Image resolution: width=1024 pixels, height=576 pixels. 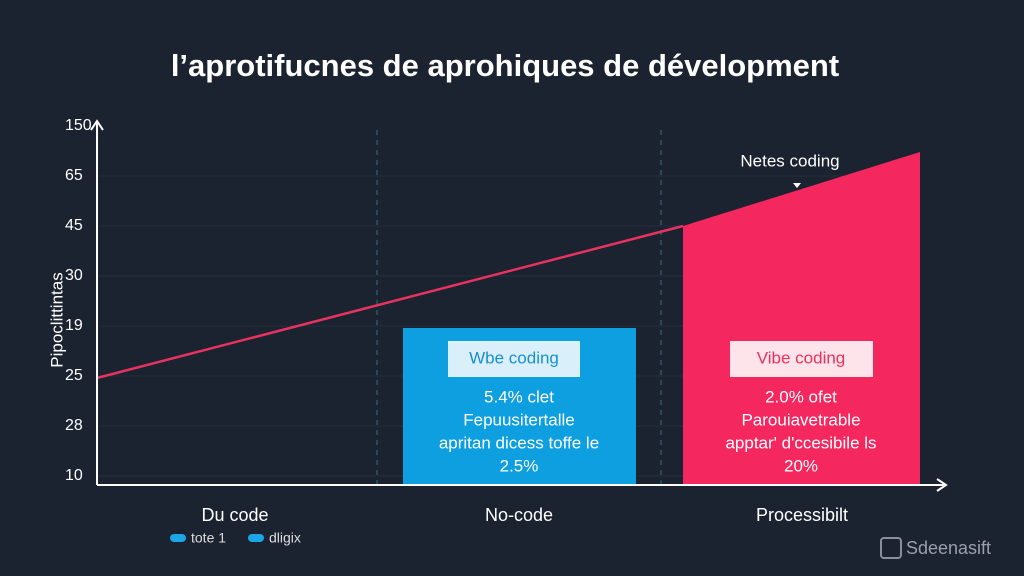 What do you see at coordinates (800, 419) in the screenshot?
I see `box-line: Parouiavetrable` at bounding box center [800, 419].